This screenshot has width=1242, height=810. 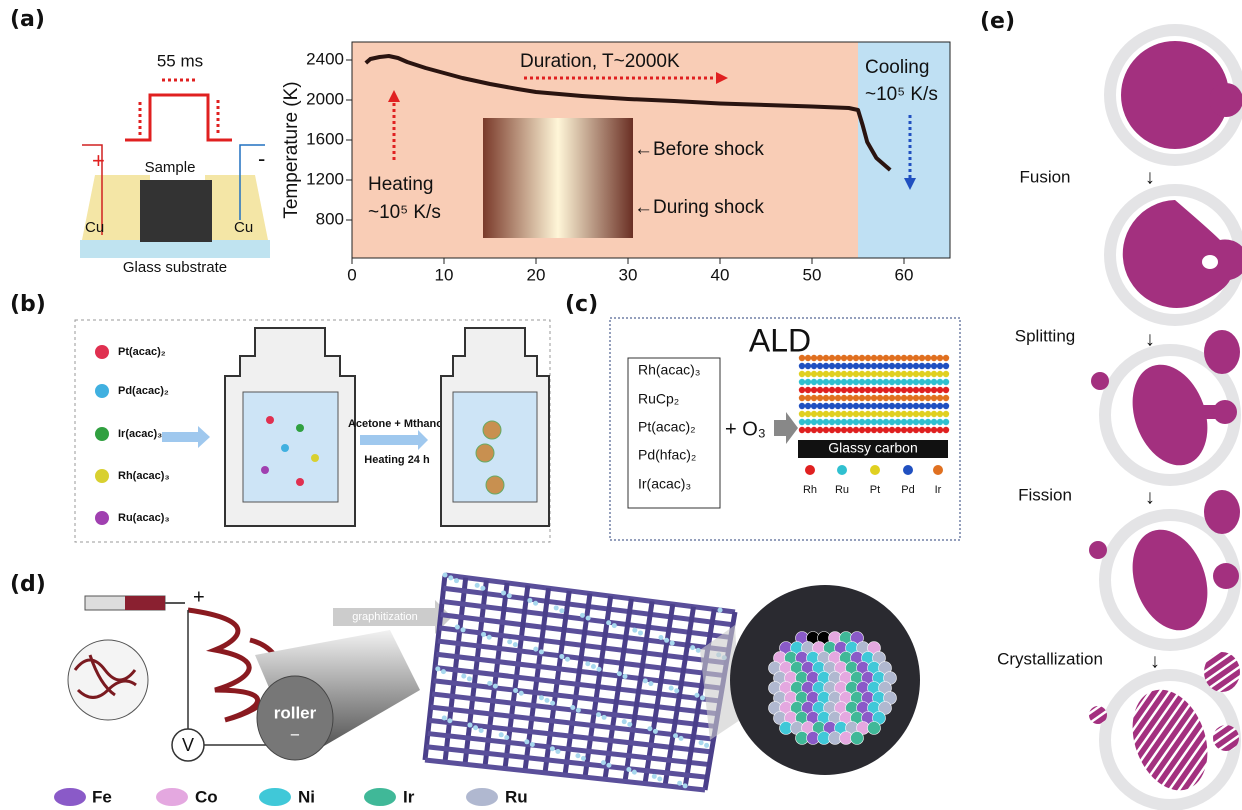 What do you see at coordinates (28, 304) in the screenshot?
I see `panel-label: (b)` at bounding box center [28, 304].